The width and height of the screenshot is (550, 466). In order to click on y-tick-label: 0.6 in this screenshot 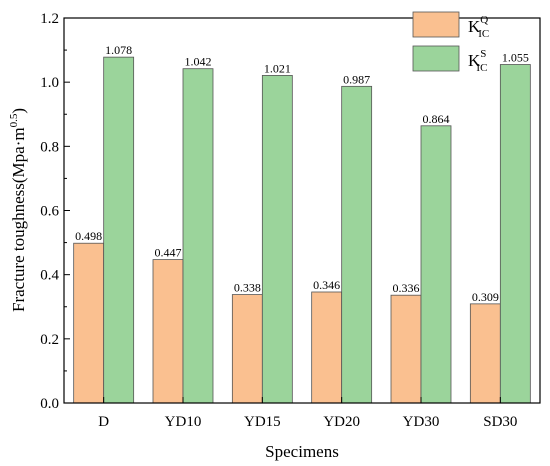, I will do `click(49, 212)`.